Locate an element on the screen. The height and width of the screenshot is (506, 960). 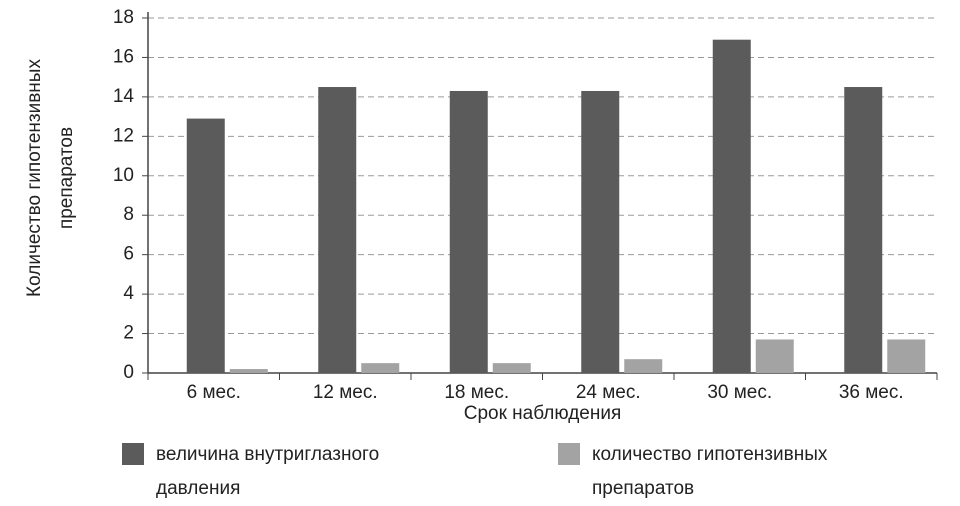
legend-item: величина внутриглазного давления is located at coordinates (284, 472).